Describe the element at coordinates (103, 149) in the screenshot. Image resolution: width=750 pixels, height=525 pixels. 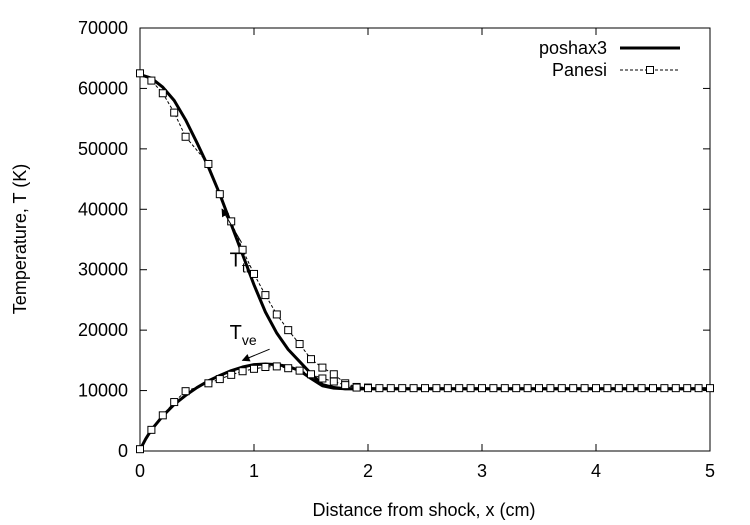
I see `y-tick-label: 50000` at that location.